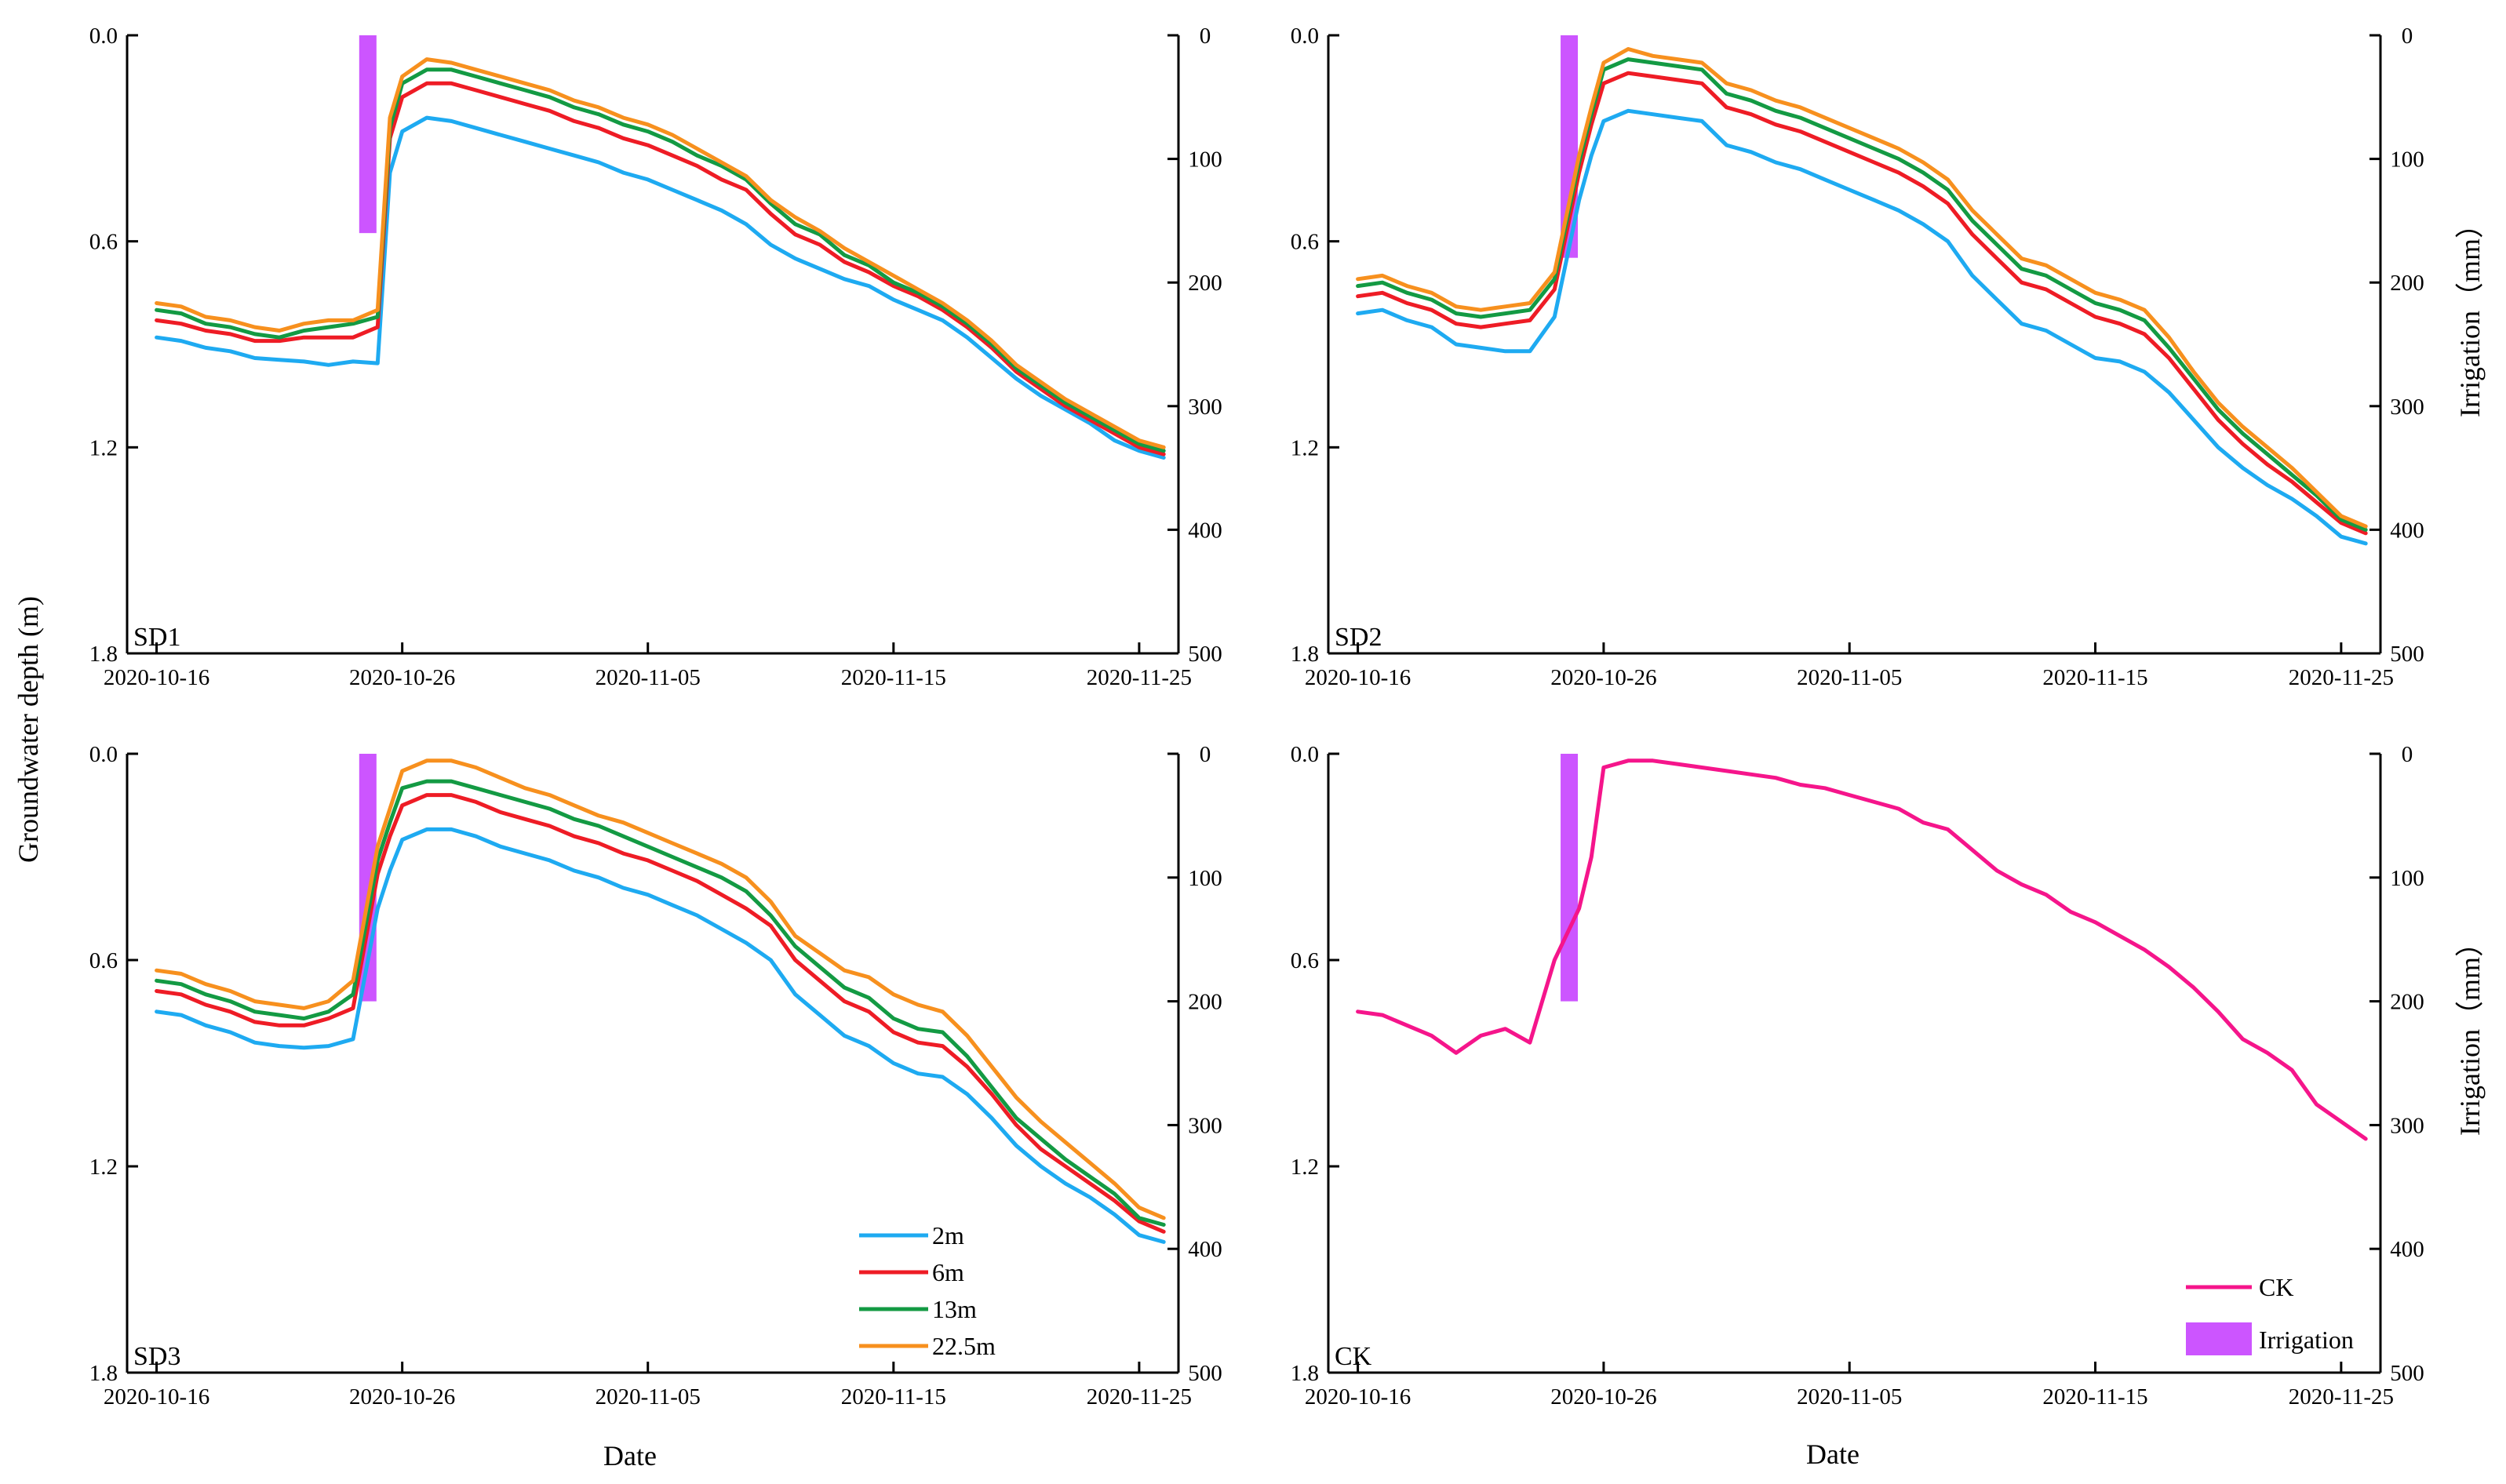 This screenshot has height=1484, width=2506. I want to click on legend-label: 13m, so click(954, 1309).